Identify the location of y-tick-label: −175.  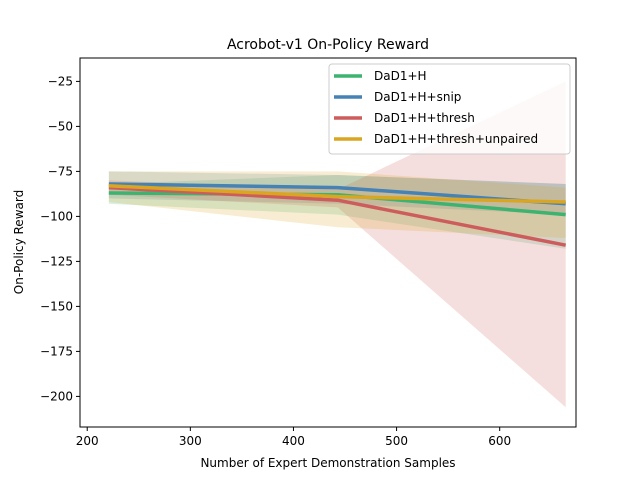
(56, 351).